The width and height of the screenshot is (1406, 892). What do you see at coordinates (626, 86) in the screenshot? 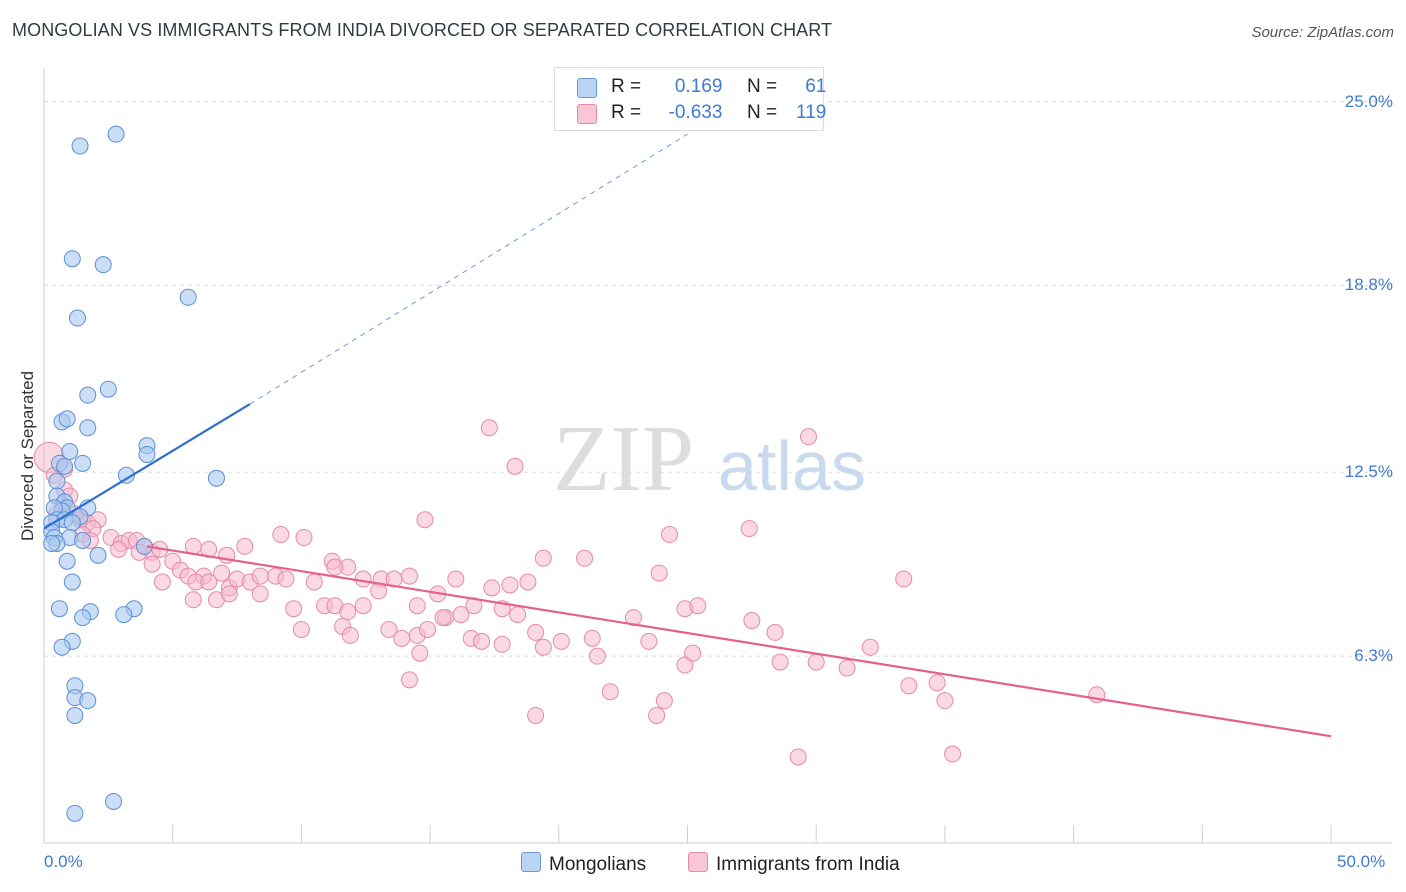
I see `r-label: R =` at bounding box center [626, 86].